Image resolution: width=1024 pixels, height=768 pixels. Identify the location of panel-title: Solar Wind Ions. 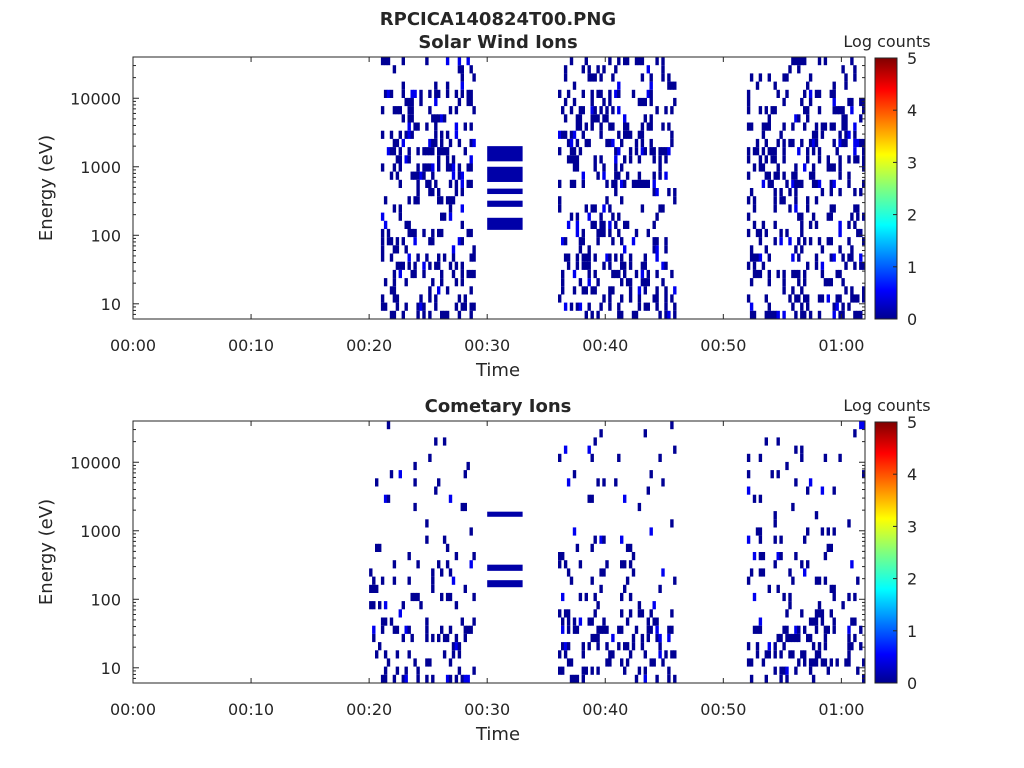
(497, 42).